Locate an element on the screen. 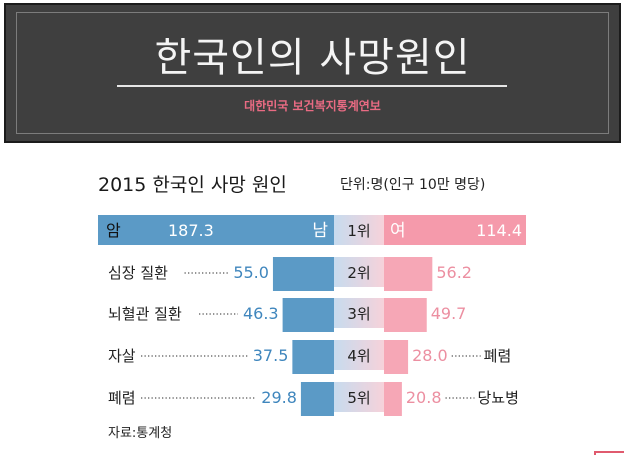 The image size is (625, 455). cause-label: 심장 질환 is located at coordinates (138, 273).